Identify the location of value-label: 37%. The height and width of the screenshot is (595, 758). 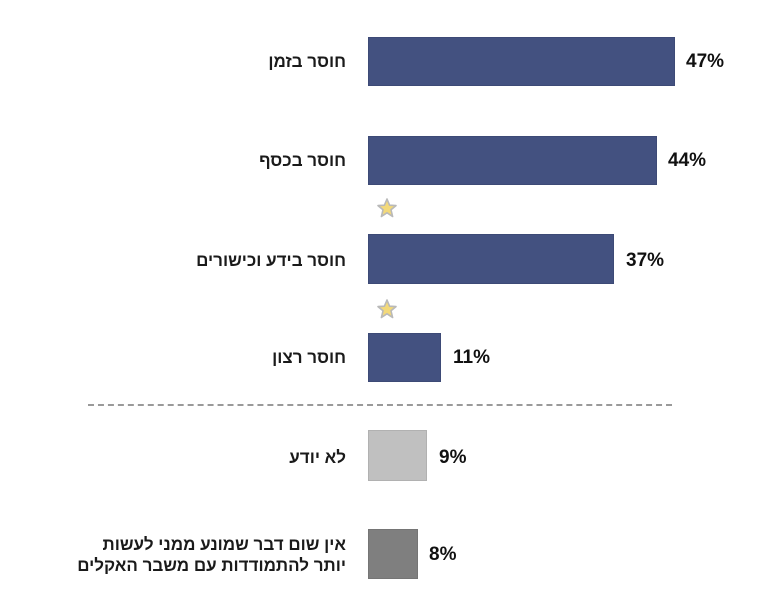
(645, 260).